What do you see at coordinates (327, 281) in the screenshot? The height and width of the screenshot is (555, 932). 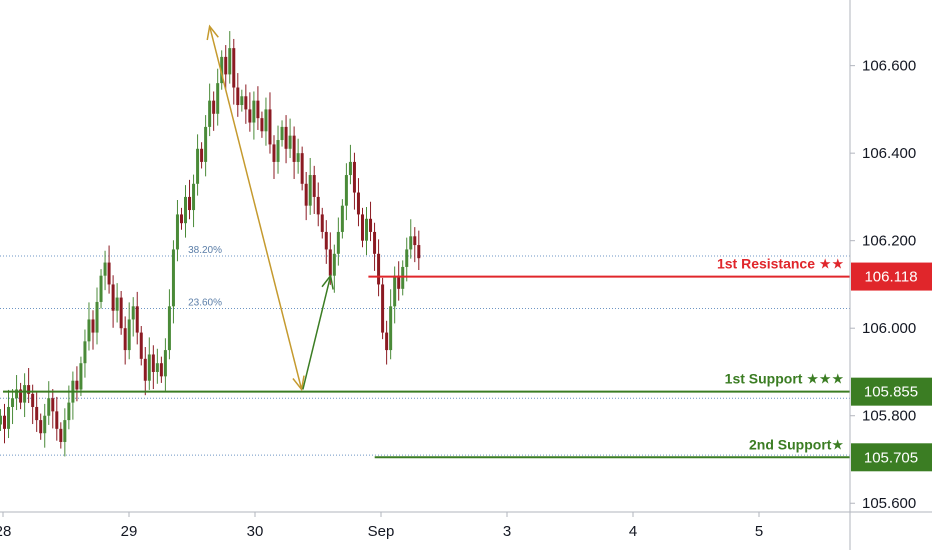 I see `projection-arrow-head` at bounding box center [327, 281].